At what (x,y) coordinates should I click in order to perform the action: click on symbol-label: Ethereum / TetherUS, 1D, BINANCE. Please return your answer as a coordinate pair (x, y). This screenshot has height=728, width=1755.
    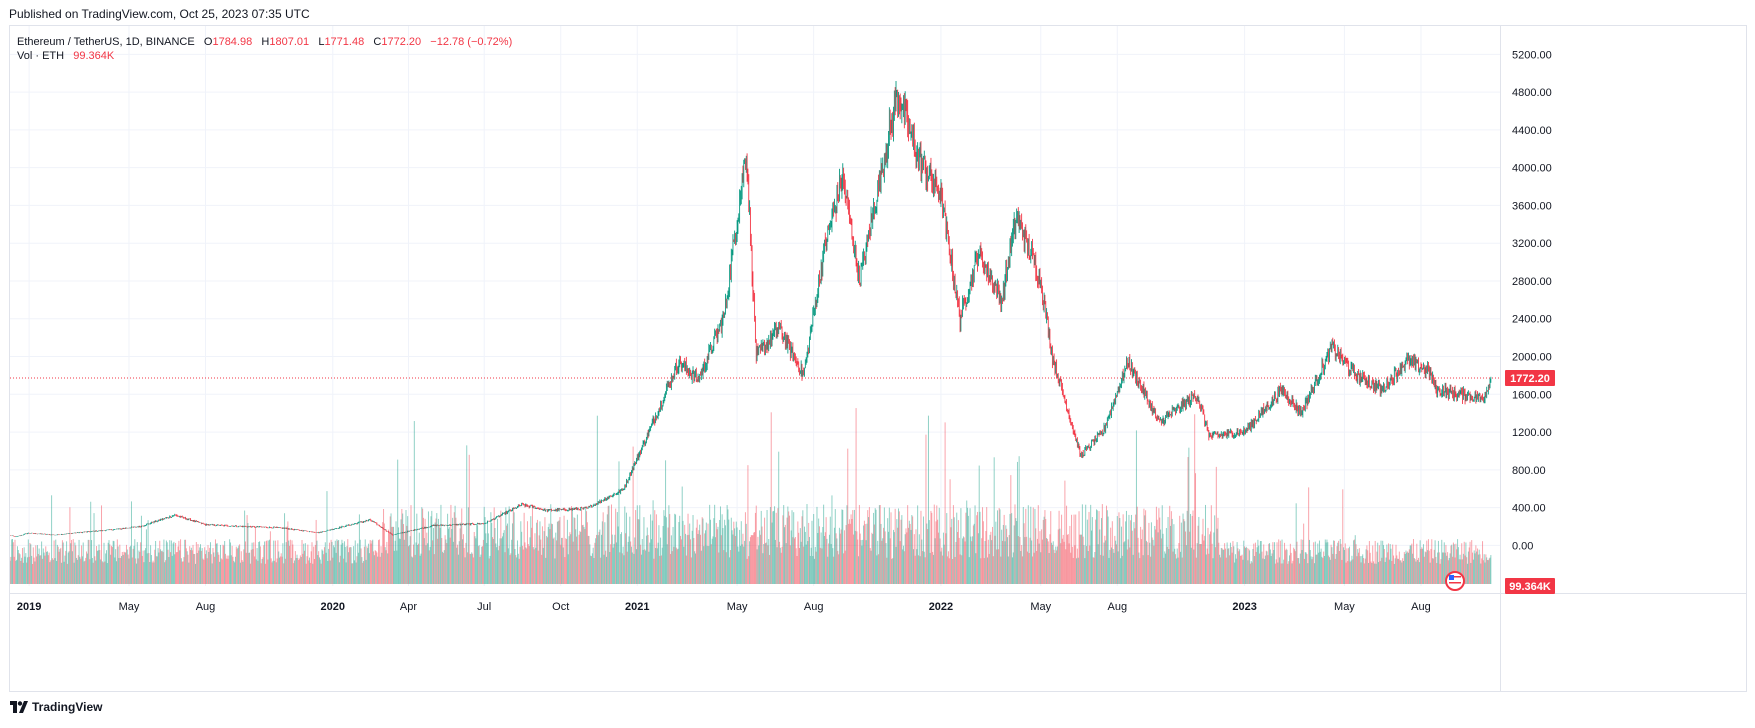
    Looking at the image, I should click on (106, 42).